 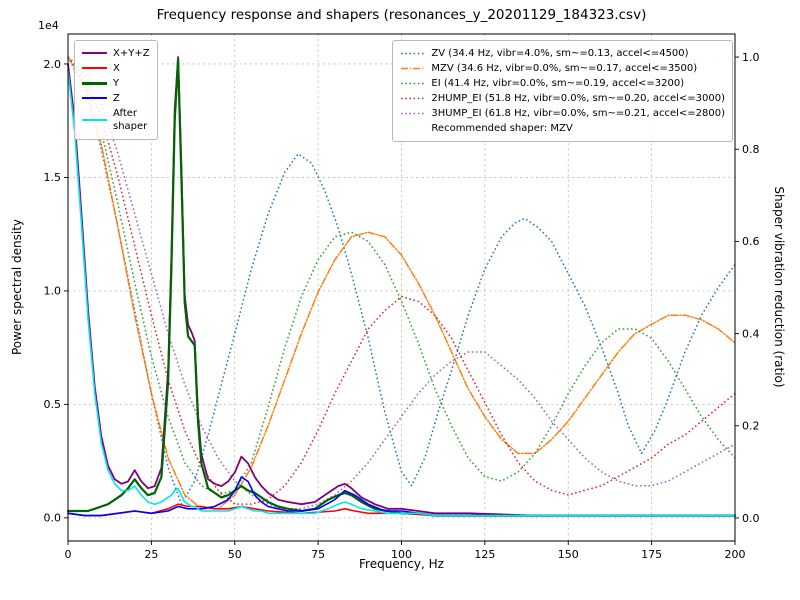 I want to click on x-tick-label: 150, so click(x=568, y=554).